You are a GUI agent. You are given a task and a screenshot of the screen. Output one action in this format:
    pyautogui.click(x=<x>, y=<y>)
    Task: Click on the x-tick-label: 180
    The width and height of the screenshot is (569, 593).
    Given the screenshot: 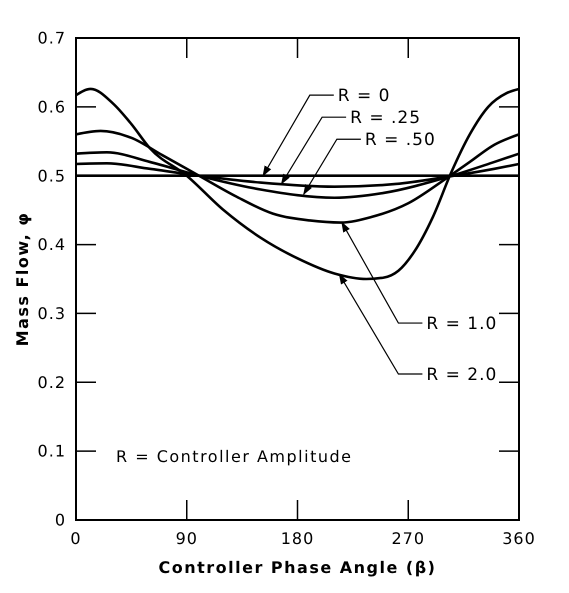 What is the action you would take?
    pyautogui.click(x=297, y=538)
    